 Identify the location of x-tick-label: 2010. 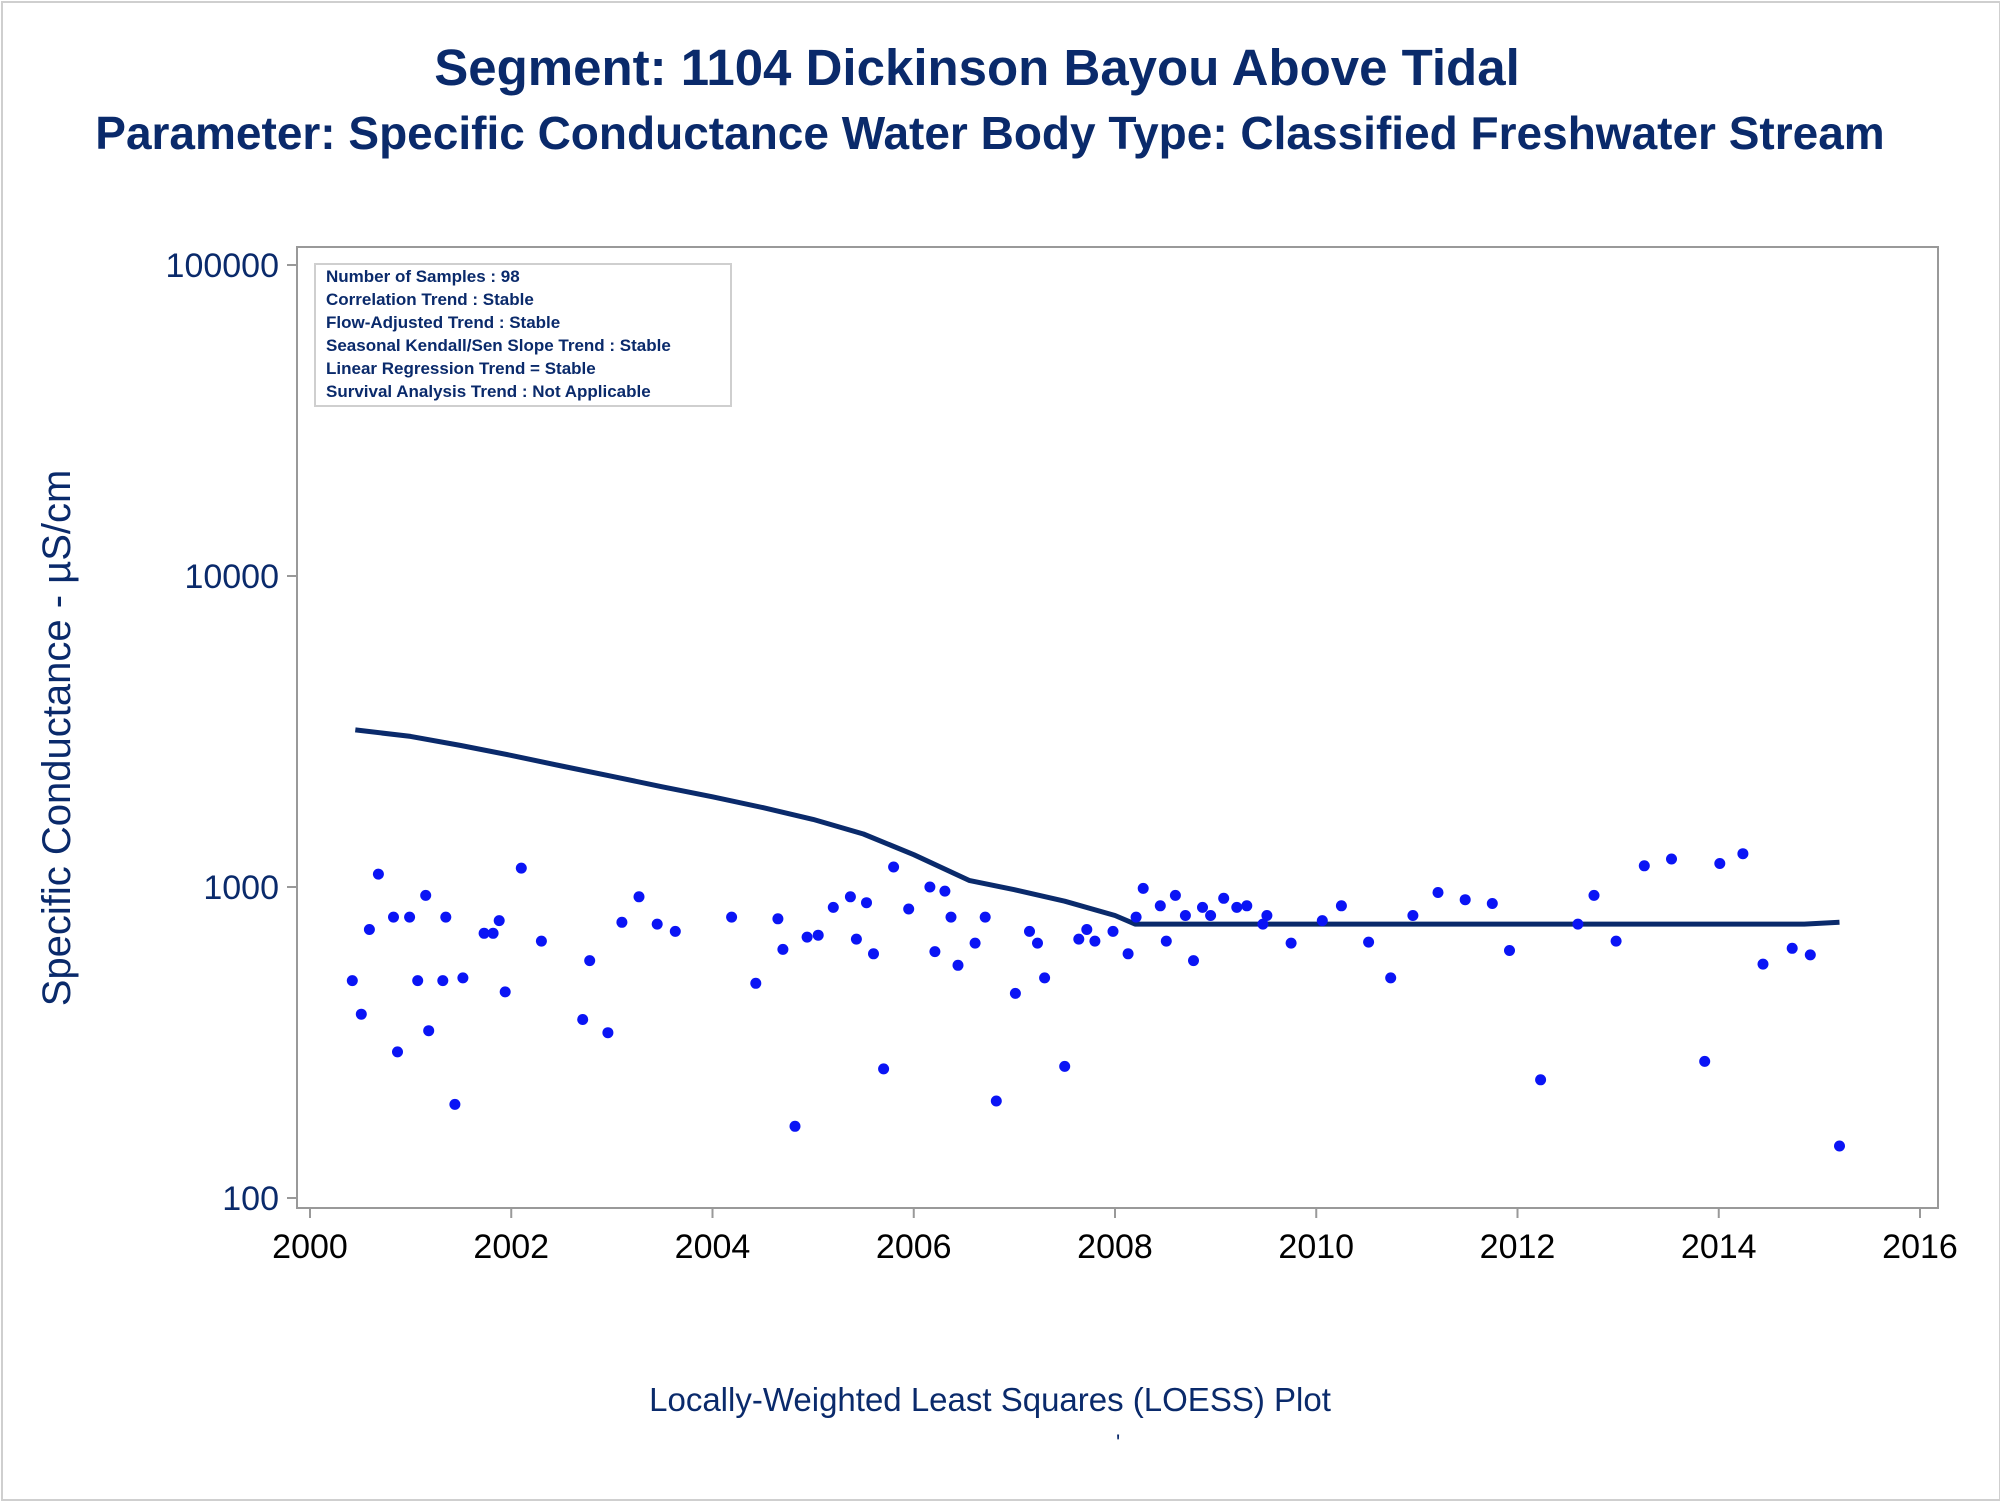
(1316, 1247).